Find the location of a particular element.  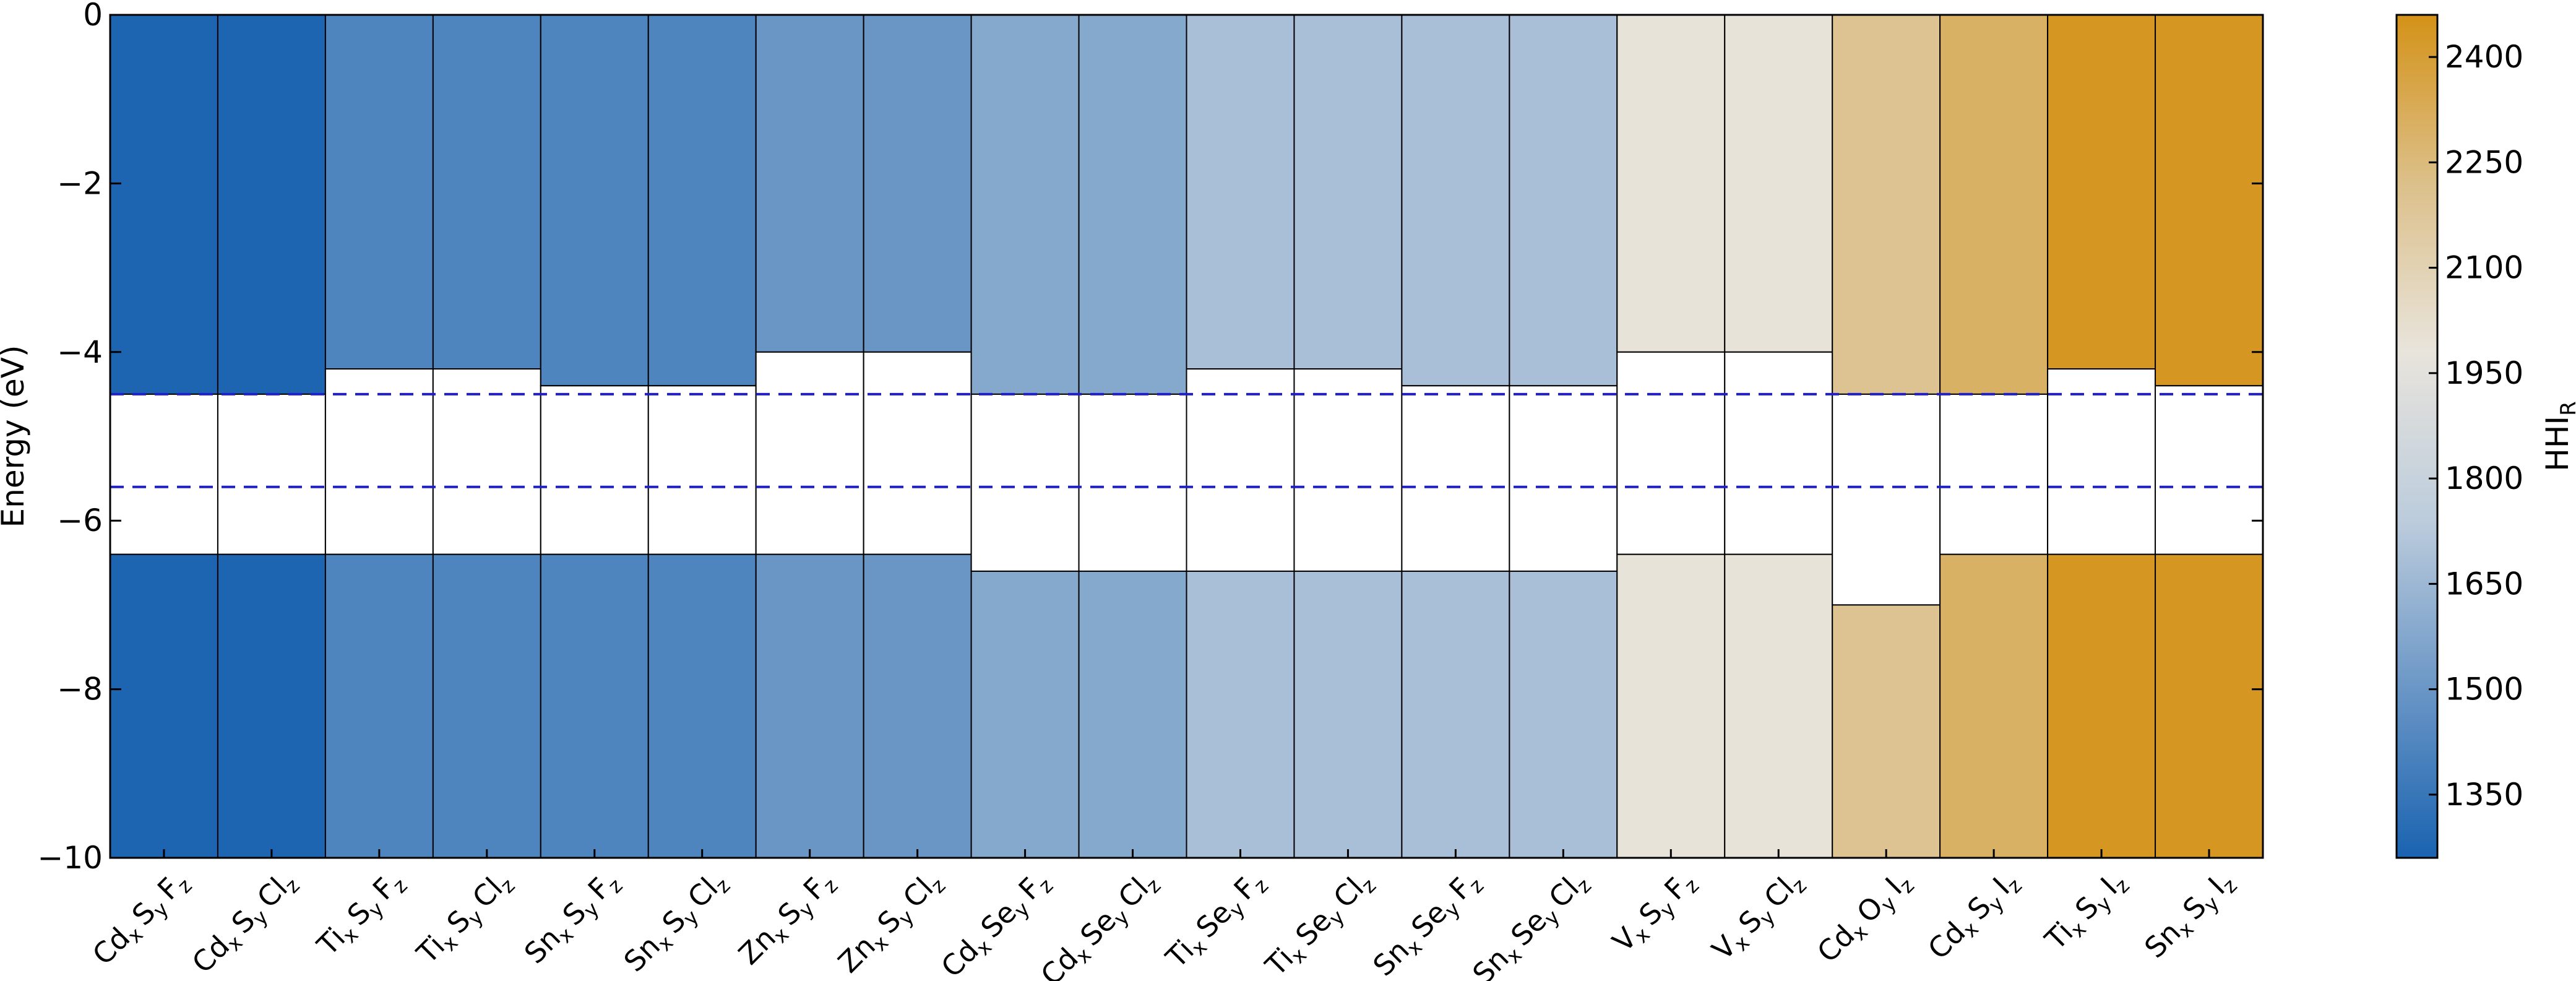

x-tick-label: Vx Sy Fz is located at coordinates (1655, 913).